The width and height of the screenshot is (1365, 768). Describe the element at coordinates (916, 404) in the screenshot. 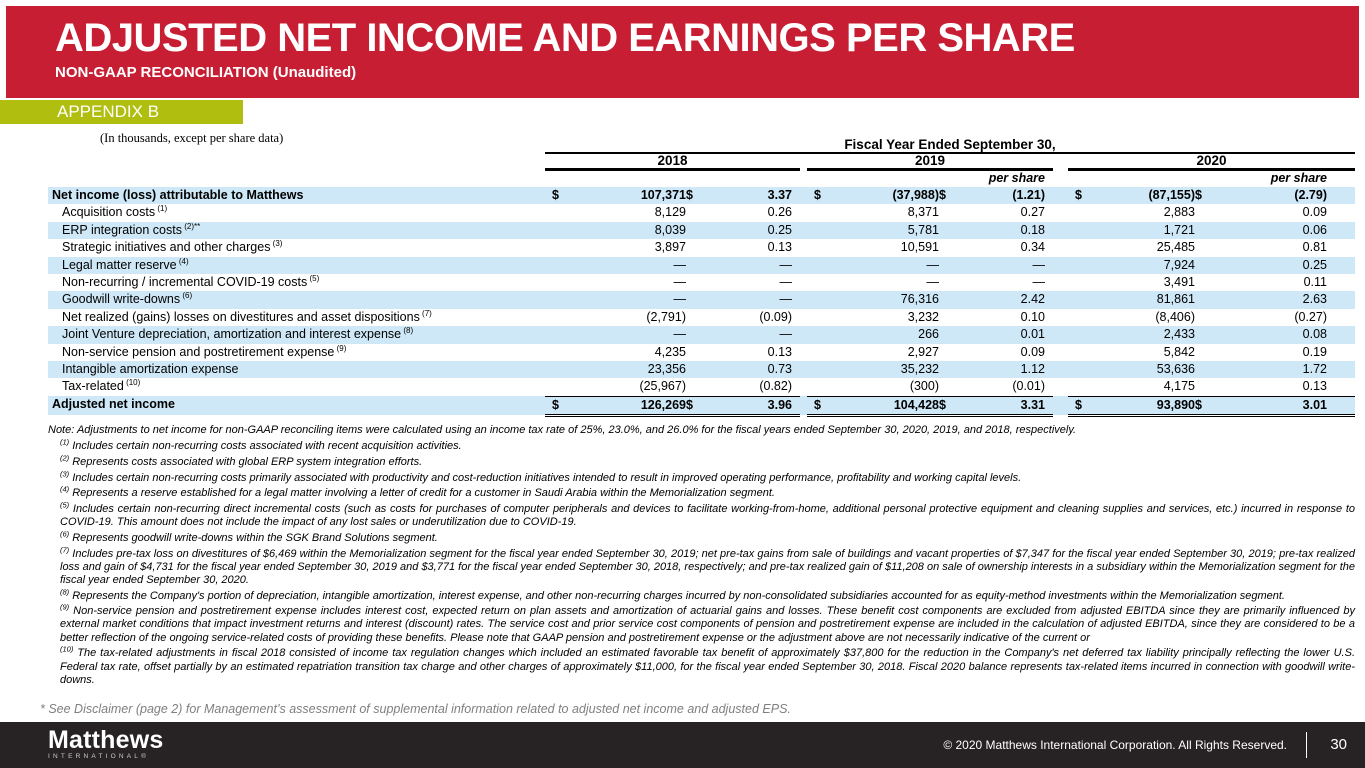

I see `amount-value: 104,428` at that location.